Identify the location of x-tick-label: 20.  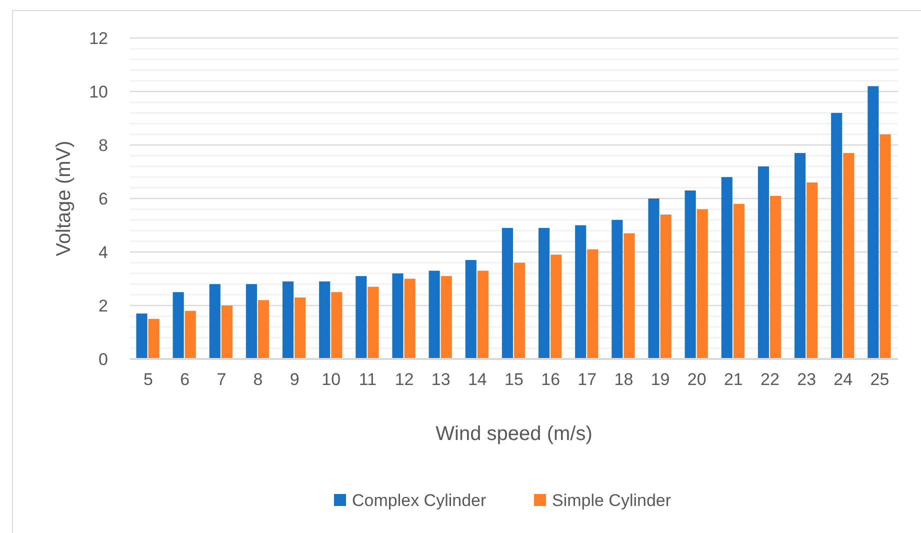
(696, 379).